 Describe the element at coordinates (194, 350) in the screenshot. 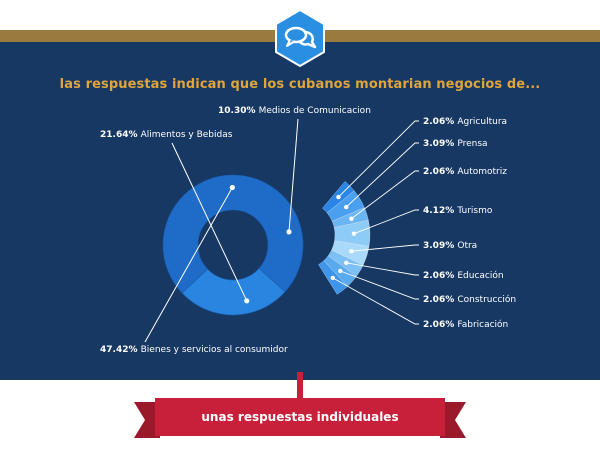

I see `slice-bienes-y-servicios-al-consumidor-label: 47.42% Bienes y servicios al consumidor` at that location.